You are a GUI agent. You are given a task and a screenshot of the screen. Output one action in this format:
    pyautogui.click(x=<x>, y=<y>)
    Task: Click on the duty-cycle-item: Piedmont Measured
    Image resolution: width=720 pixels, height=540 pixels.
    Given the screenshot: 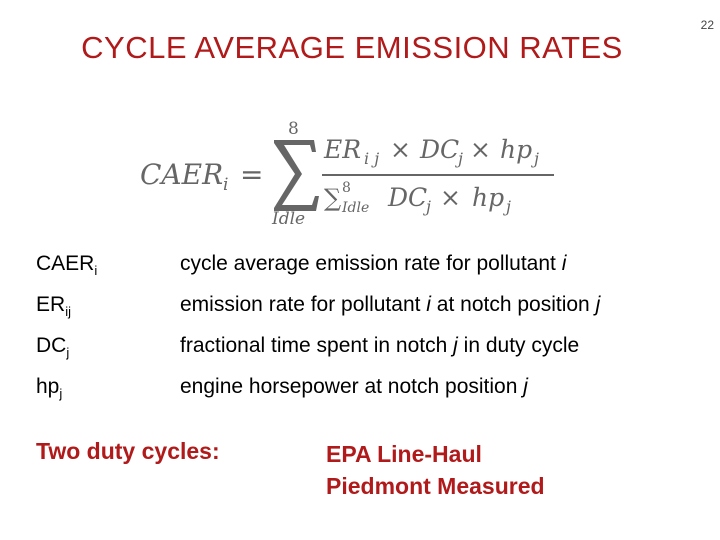 What is the action you would take?
    pyautogui.click(x=435, y=486)
    